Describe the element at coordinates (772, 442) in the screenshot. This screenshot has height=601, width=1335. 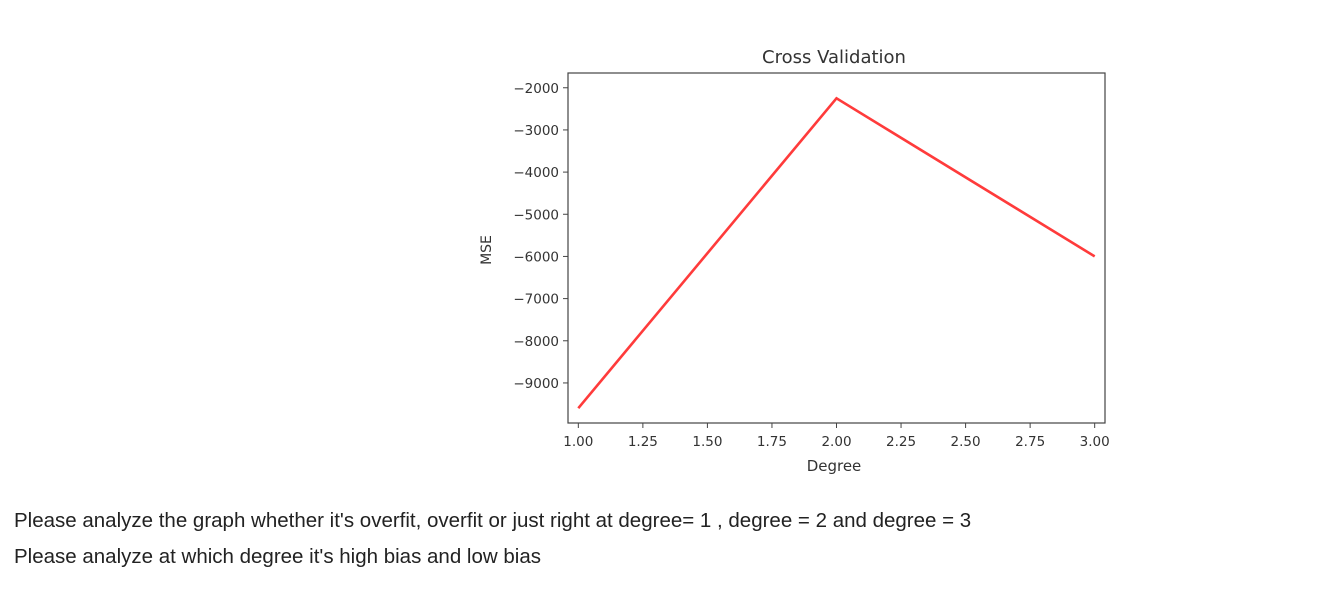
I see `x-tick-label: 1.75` at that location.